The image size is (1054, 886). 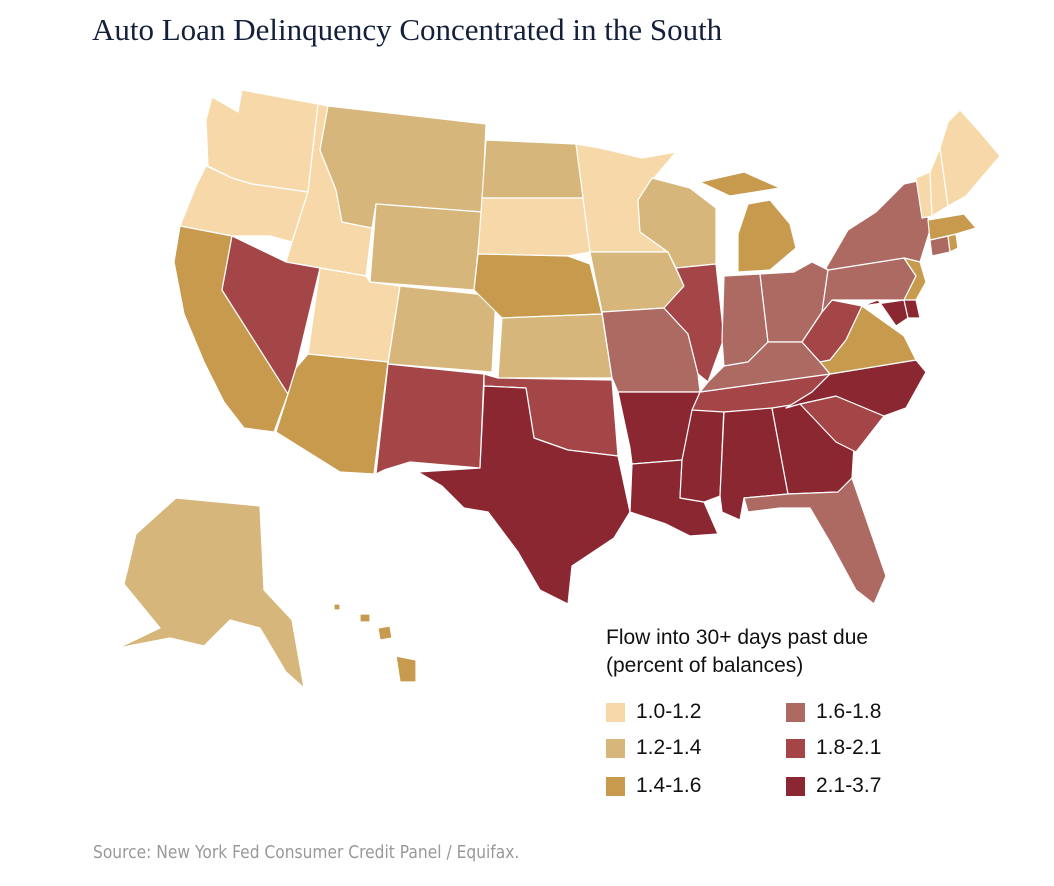 I want to click on state-ak, so click(x=211, y=593).